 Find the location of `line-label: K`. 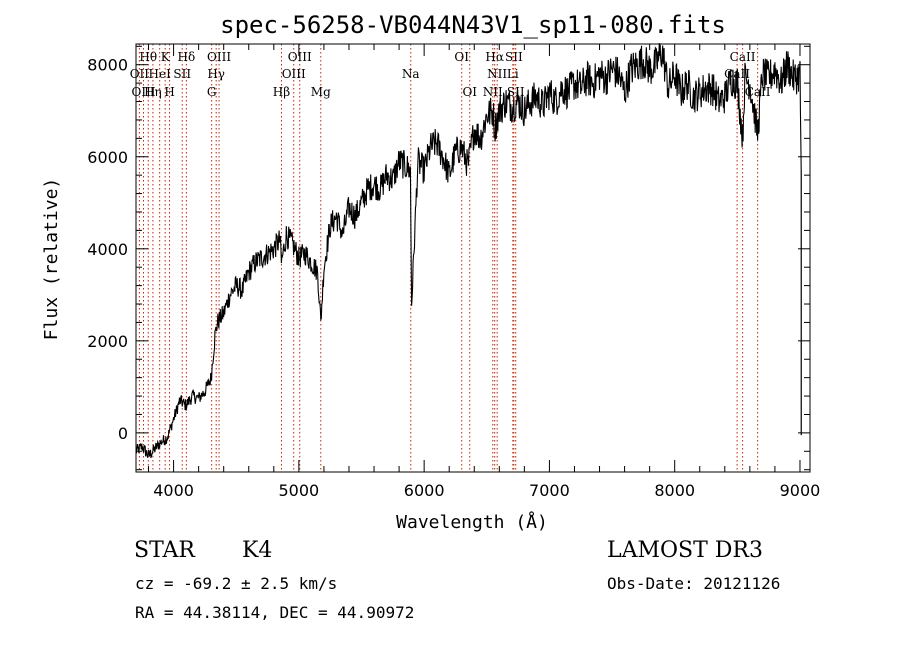

line-label: K is located at coordinates (166, 57).